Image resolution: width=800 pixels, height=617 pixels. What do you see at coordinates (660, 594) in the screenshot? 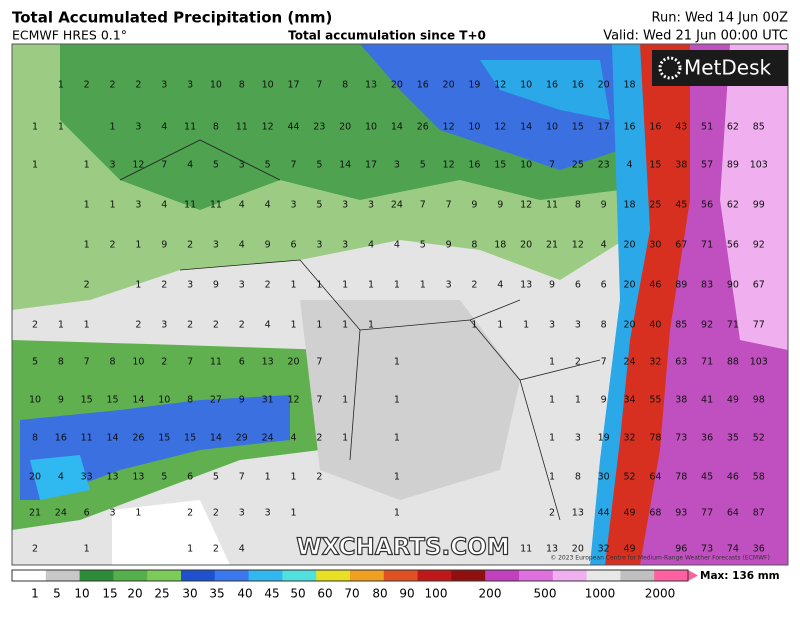
I see `legend-tick: 2000` at bounding box center [660, 594].